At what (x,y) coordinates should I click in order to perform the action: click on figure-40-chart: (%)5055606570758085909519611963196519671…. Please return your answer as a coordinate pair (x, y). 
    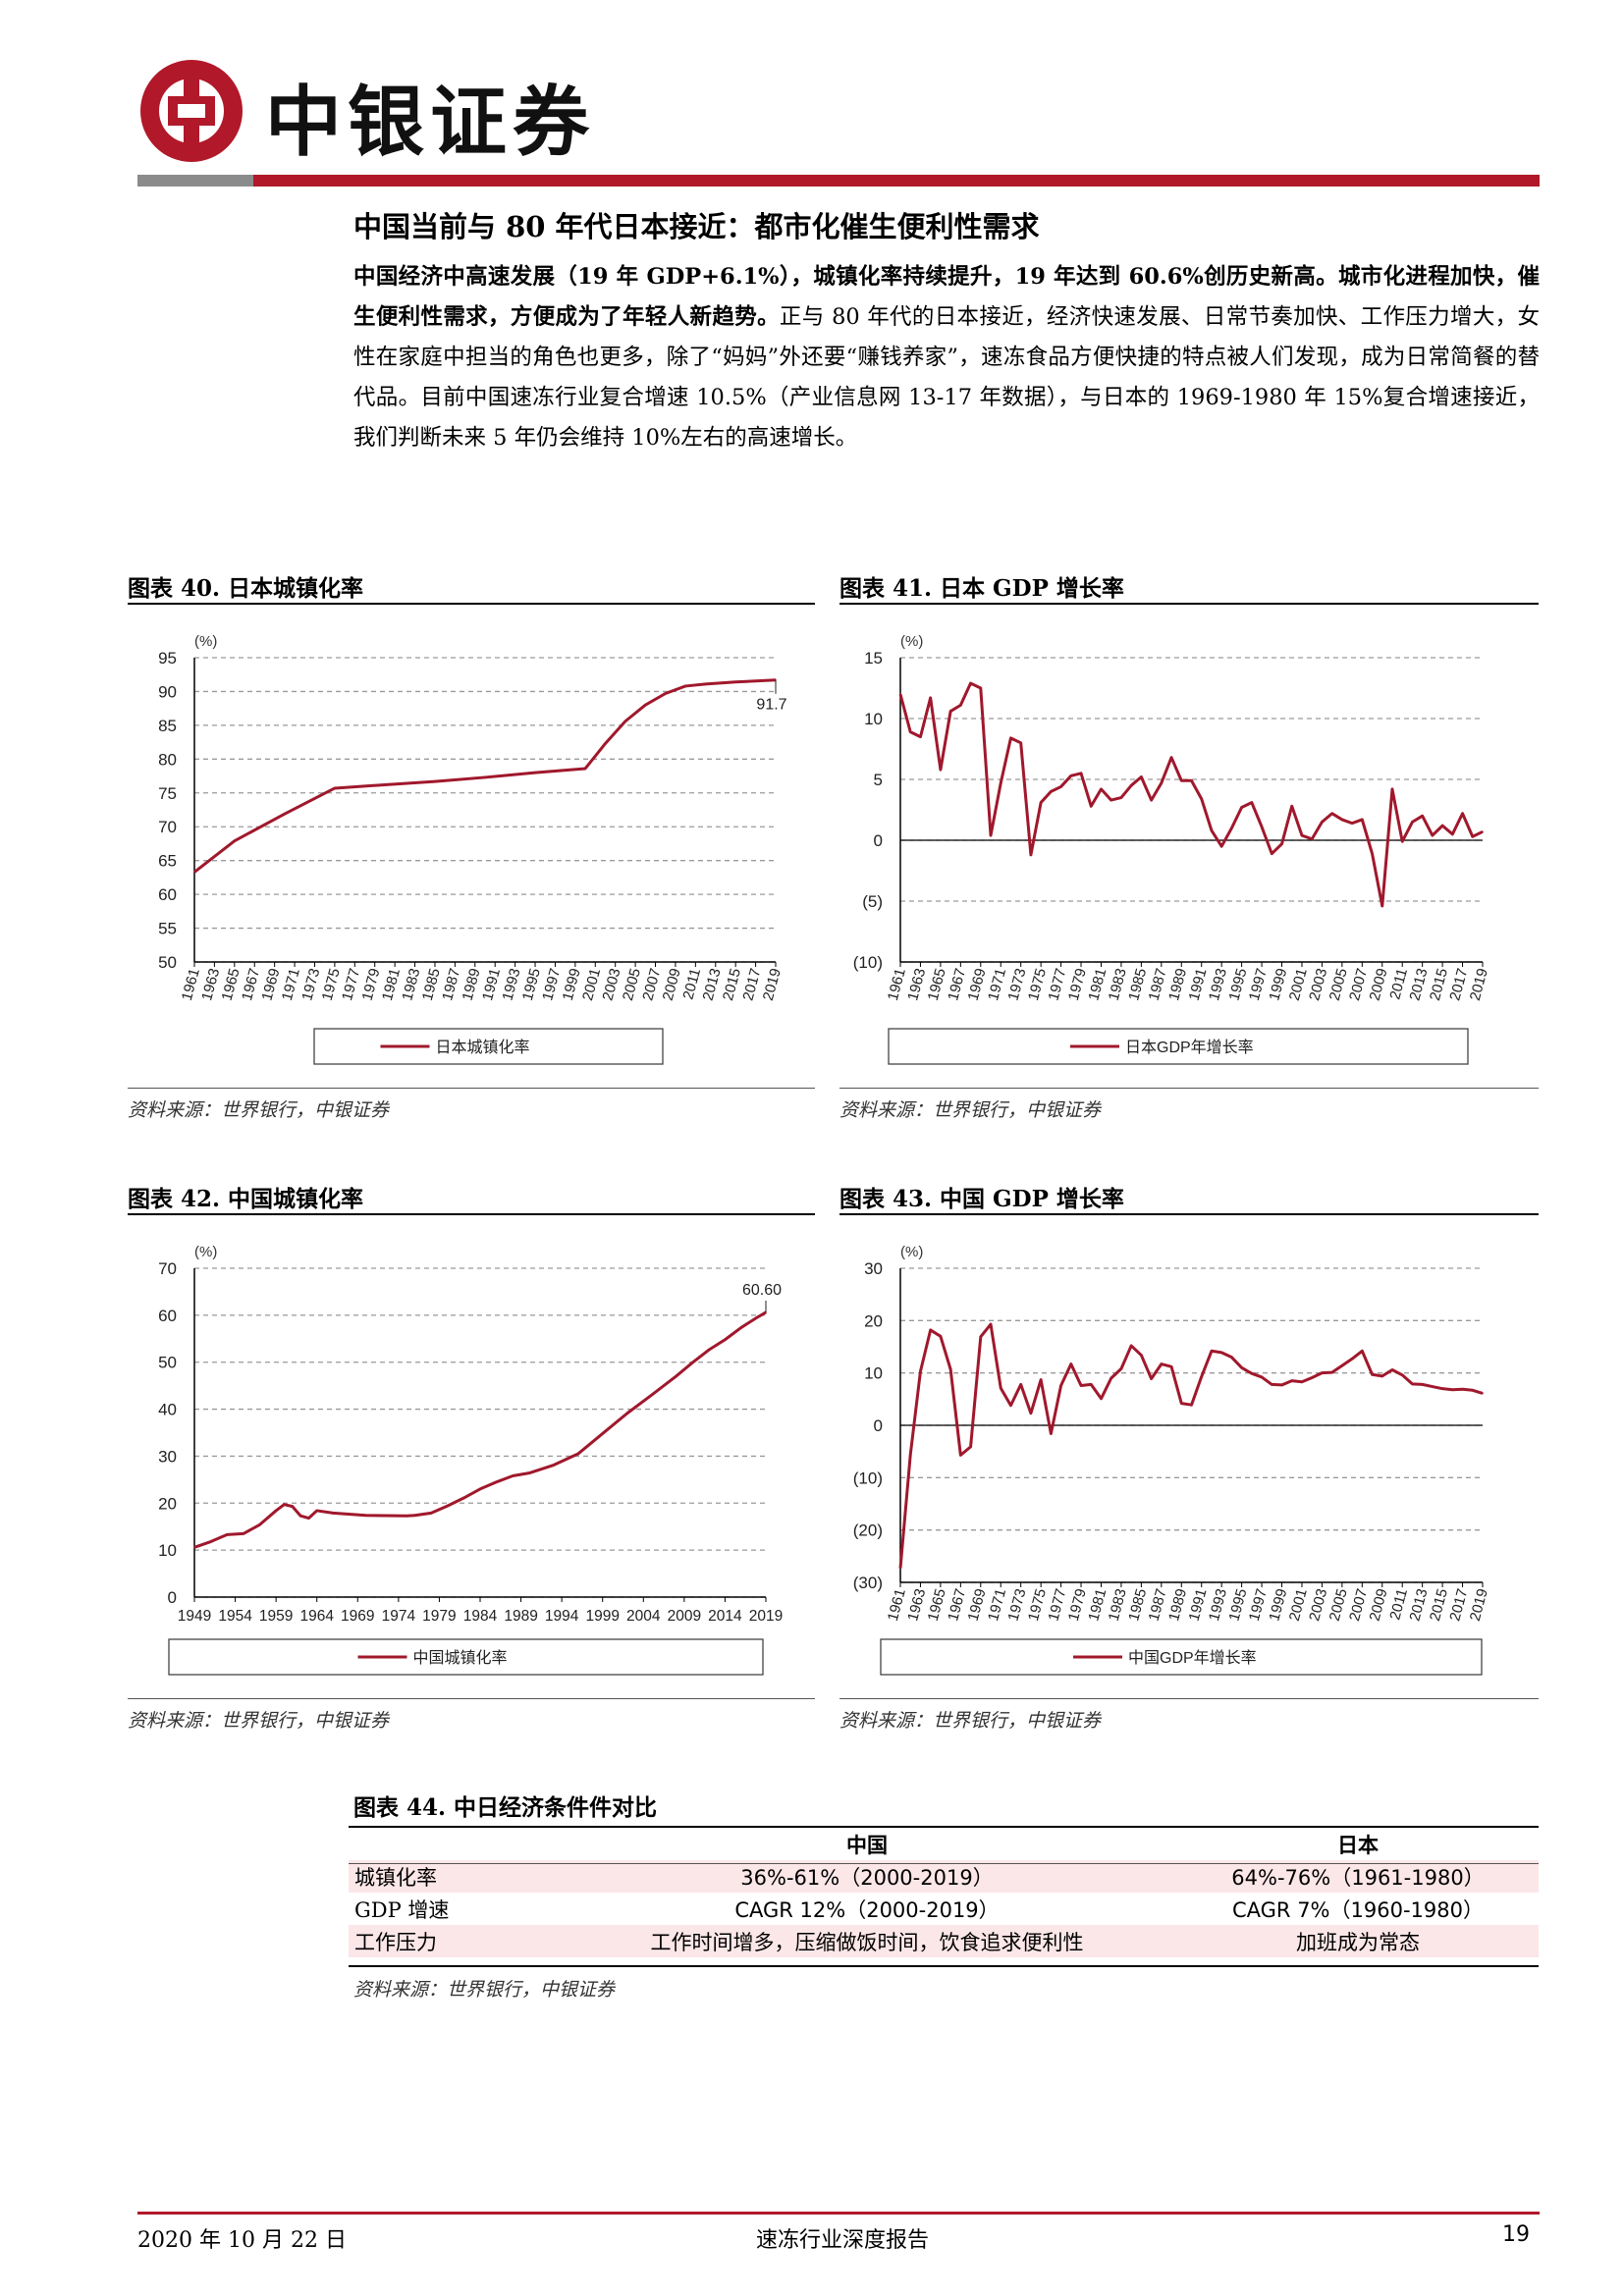
    Looking at the image, I should click on (472, 849).